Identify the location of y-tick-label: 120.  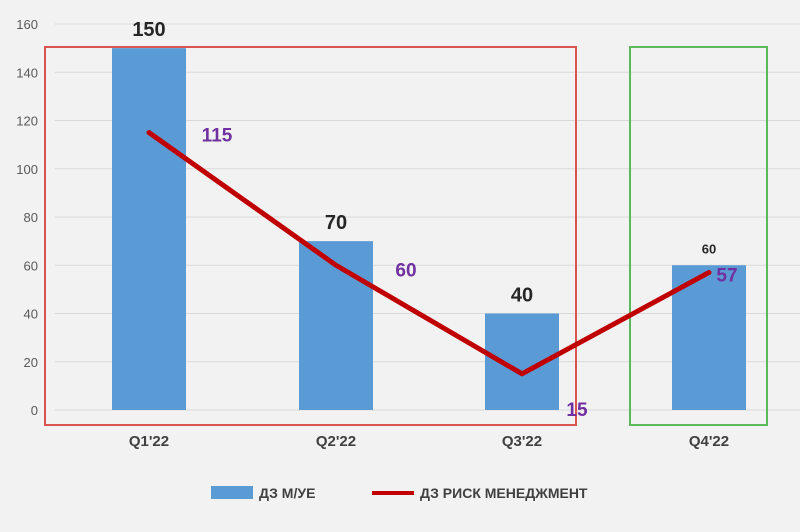
(27, 121).